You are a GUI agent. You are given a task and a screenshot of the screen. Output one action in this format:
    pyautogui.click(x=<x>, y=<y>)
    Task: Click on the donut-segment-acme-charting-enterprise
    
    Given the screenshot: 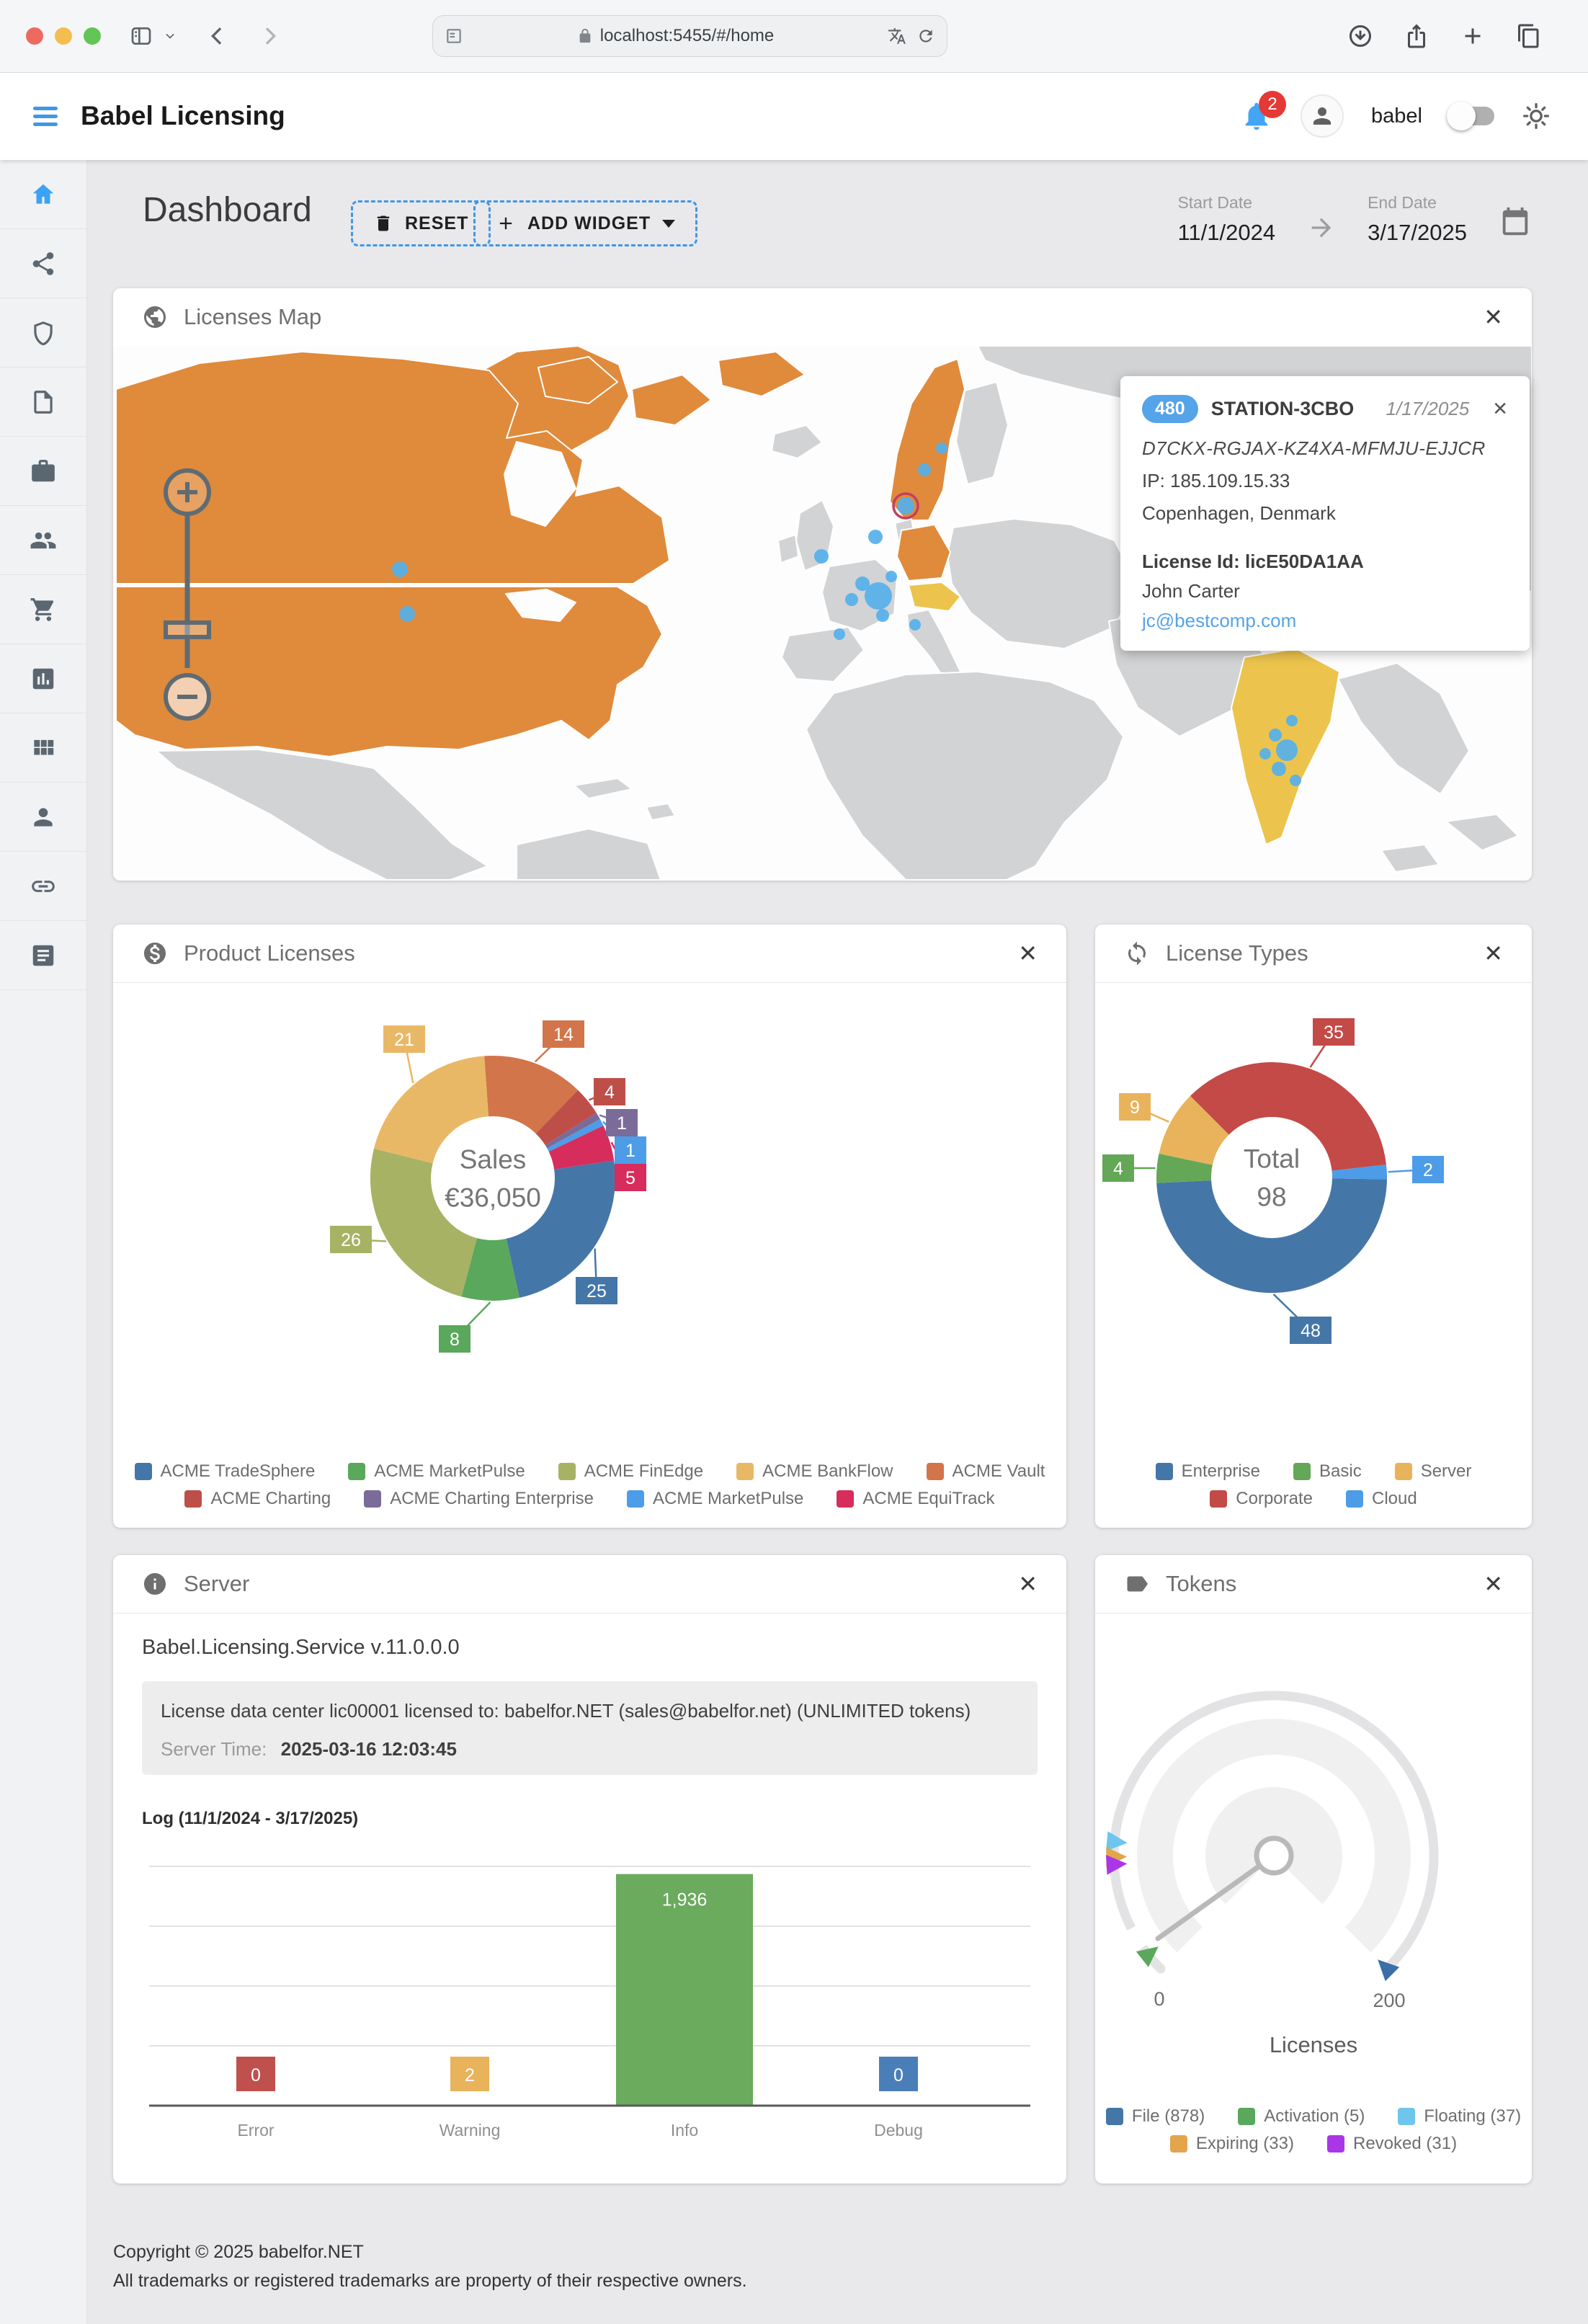 What is the action you would take?
    pyautogui.click(x=572, y=1131)
    